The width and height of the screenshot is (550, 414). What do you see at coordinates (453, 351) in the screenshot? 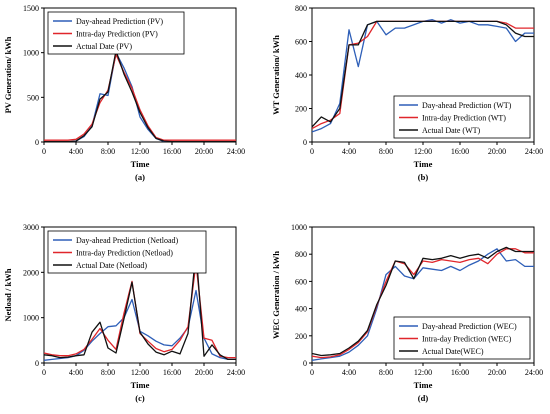
I see `legend-entry-label: Actual Date(WEC)` at bounding box center [453, 351].